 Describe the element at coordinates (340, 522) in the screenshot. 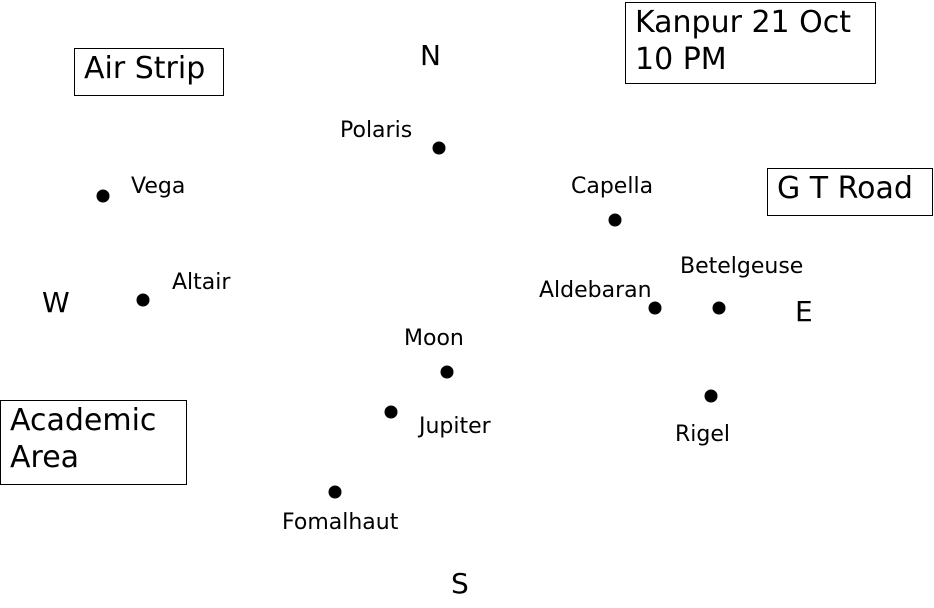

I see `fomalhaut-label: Fomalhaut` at that location.